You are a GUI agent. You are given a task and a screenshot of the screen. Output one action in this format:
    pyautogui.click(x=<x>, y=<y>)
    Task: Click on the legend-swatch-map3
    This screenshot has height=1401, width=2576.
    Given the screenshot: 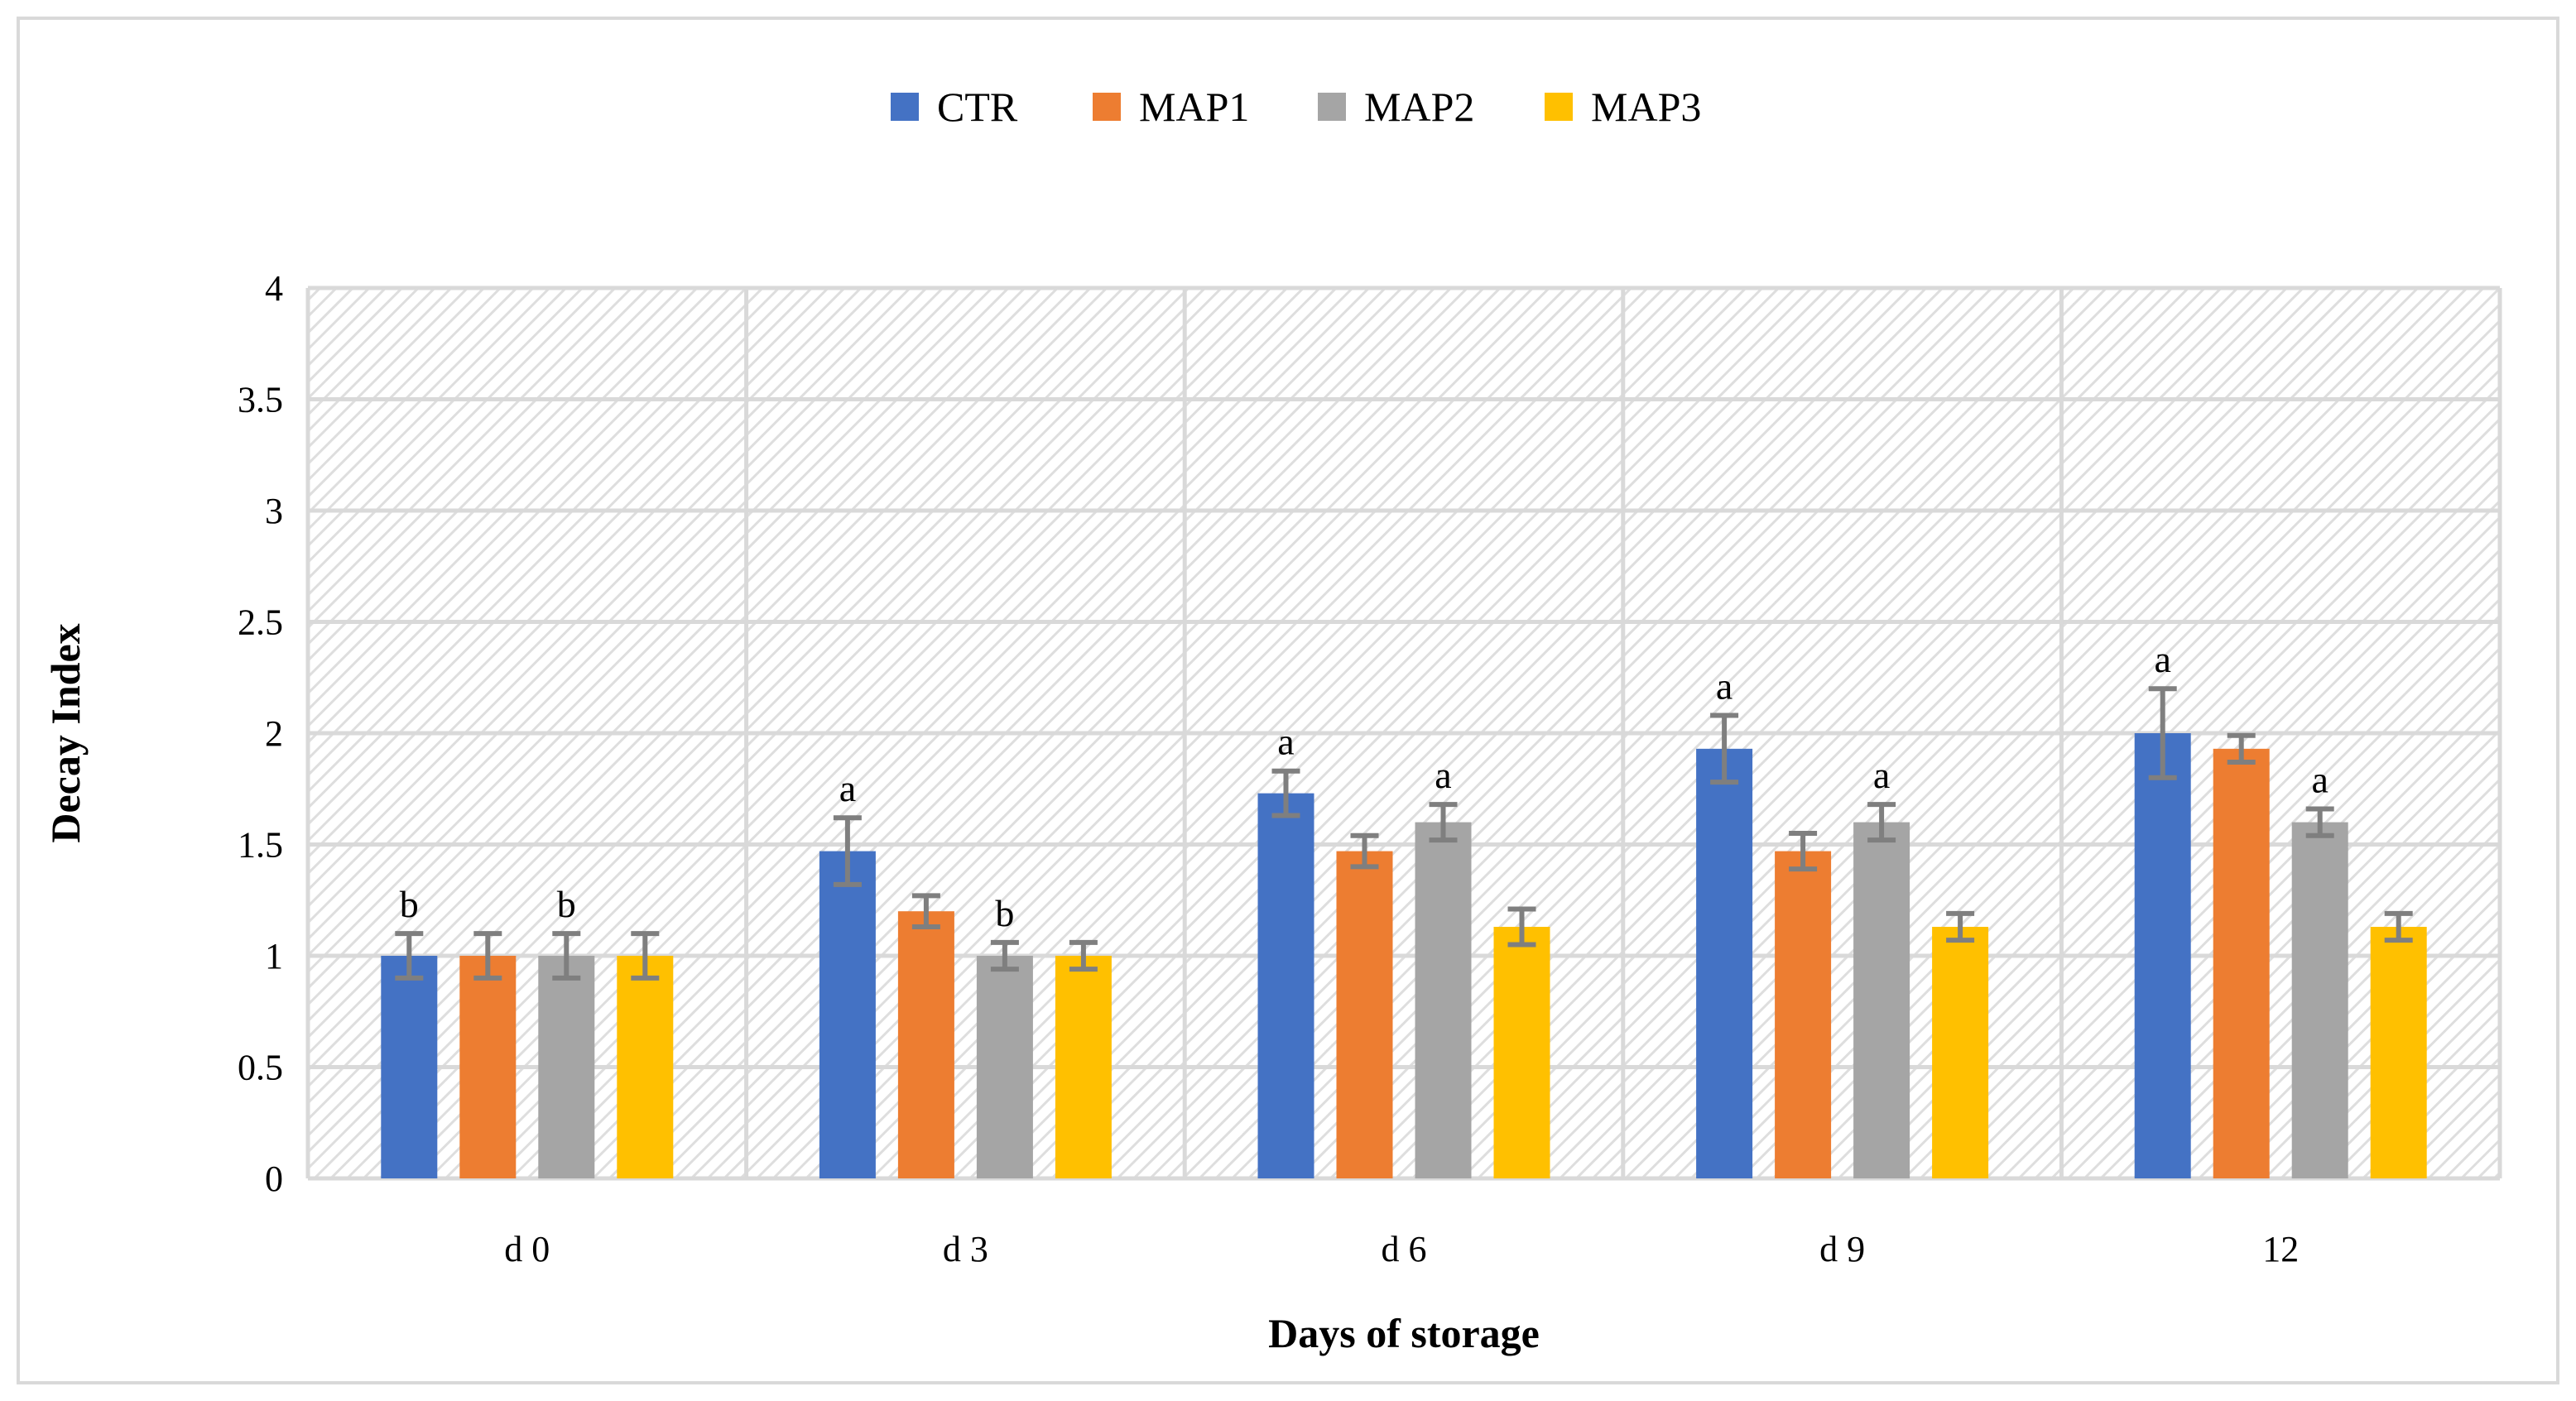 What is the action you would take?
    pyautogui.click(x=1559, y=107)
    